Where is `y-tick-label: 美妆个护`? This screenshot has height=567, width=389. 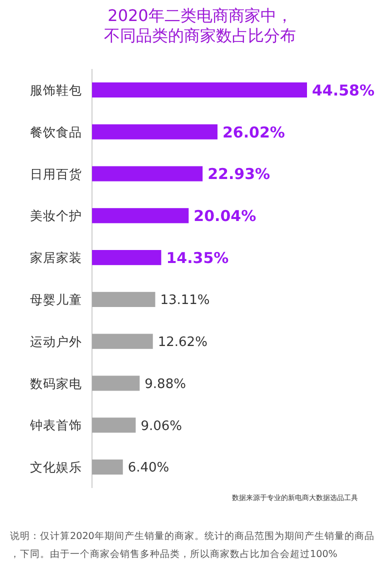 y-tick-label: 美妆个护 is located at coordinates (56, 216).